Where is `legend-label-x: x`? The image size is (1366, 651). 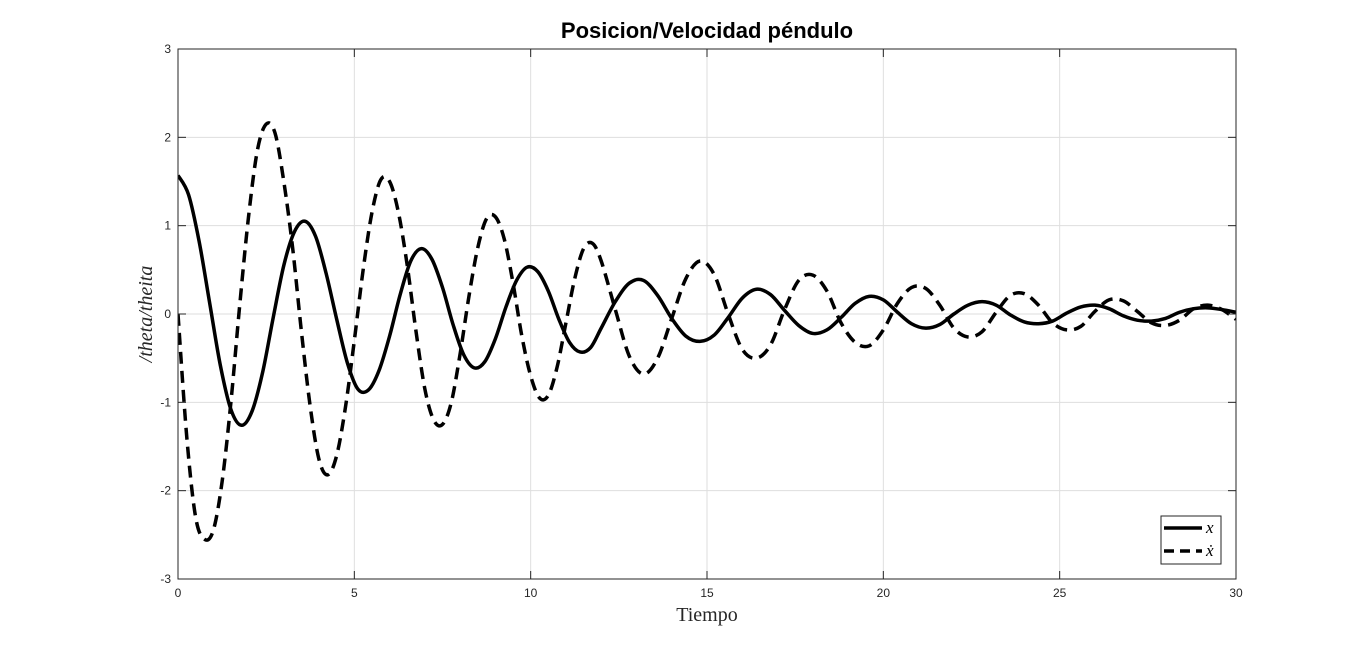
legend-label-x: x is located at coordinates (1209, 527).